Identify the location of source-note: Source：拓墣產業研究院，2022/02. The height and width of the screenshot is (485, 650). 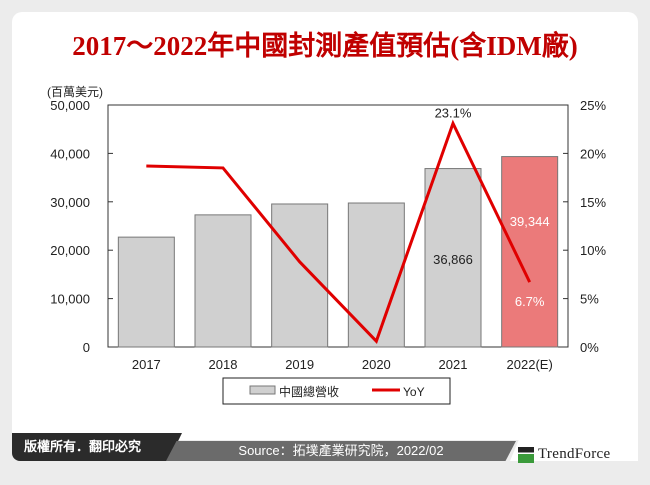
(341, 451).